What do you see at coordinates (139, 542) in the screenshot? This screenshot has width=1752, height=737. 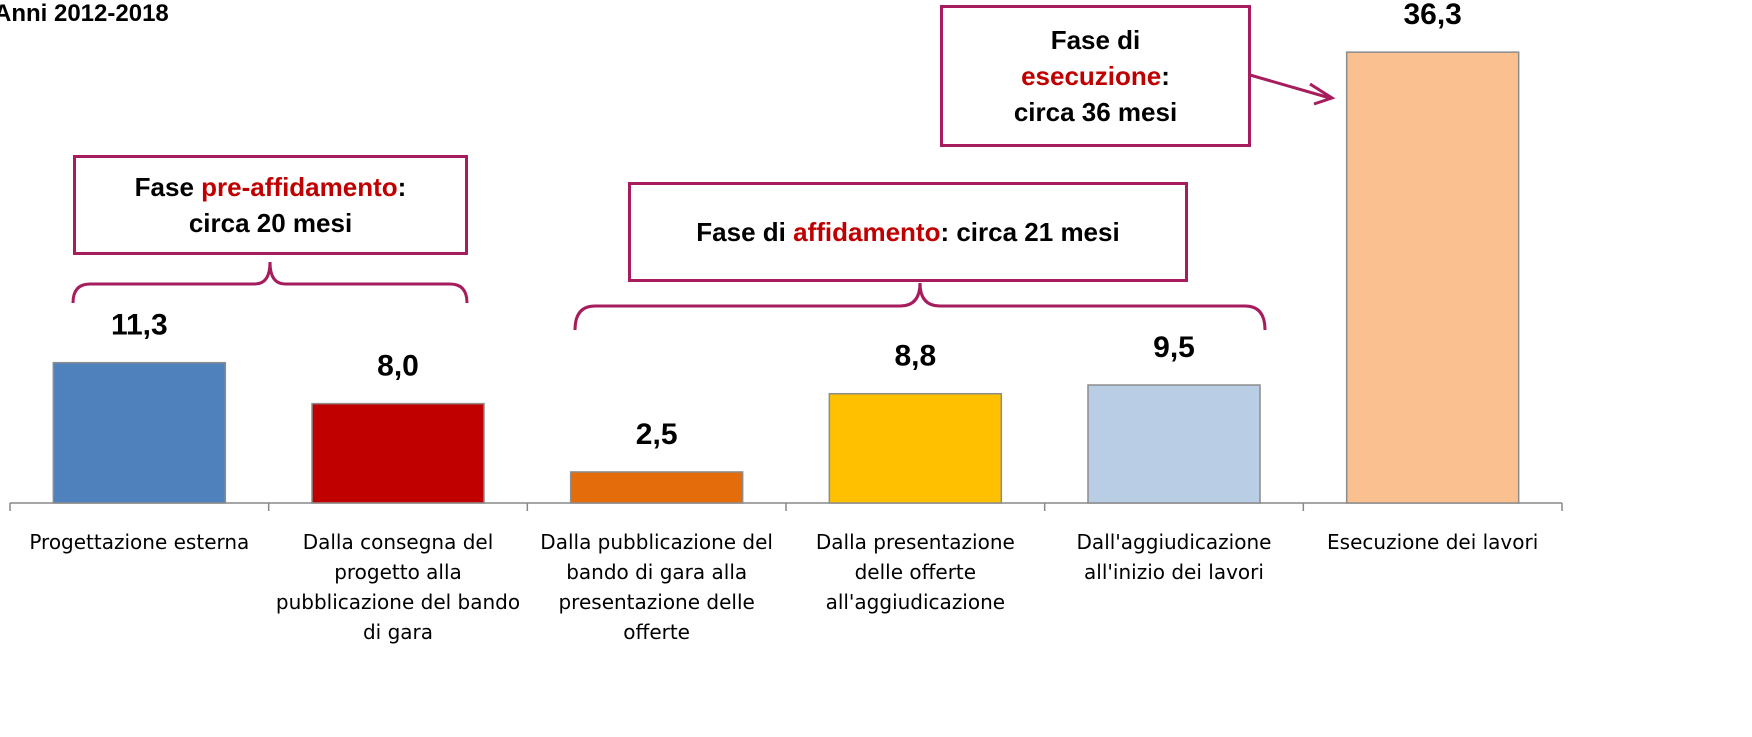 I see `x-tick-label: Progettazione esterna` at bounding box center [139, 542].